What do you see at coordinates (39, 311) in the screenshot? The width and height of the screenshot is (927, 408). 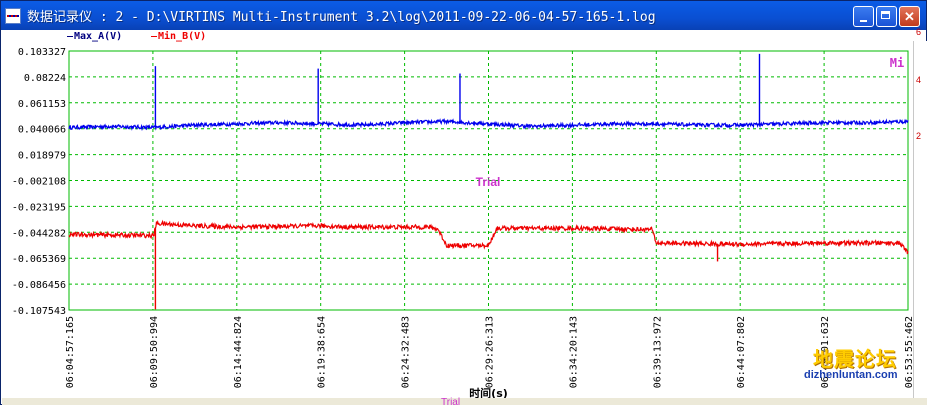 I see `y-tick-label: -0.107543` at bounding box center [39, 311].